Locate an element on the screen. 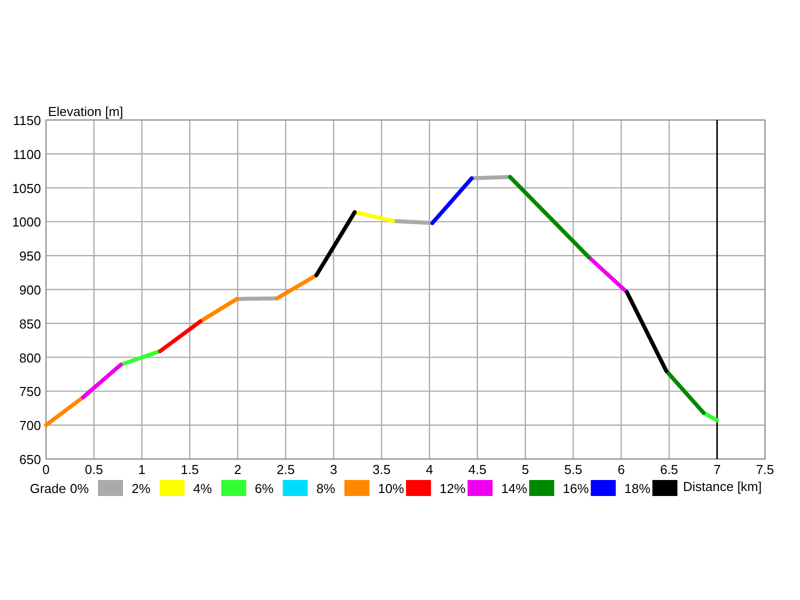 The image size is (800, 600). x-tick-label: 7.5 is located at coordinates (765, 469).